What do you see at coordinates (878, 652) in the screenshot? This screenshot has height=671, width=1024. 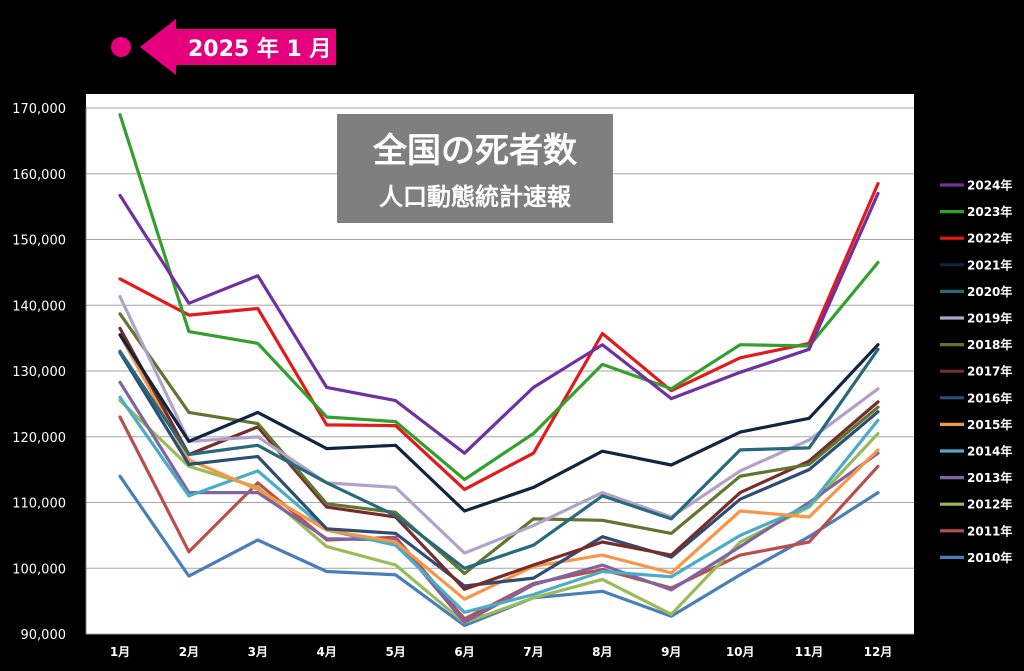 I see `x-tick-label: 12月` at bounding box center [878, 652].